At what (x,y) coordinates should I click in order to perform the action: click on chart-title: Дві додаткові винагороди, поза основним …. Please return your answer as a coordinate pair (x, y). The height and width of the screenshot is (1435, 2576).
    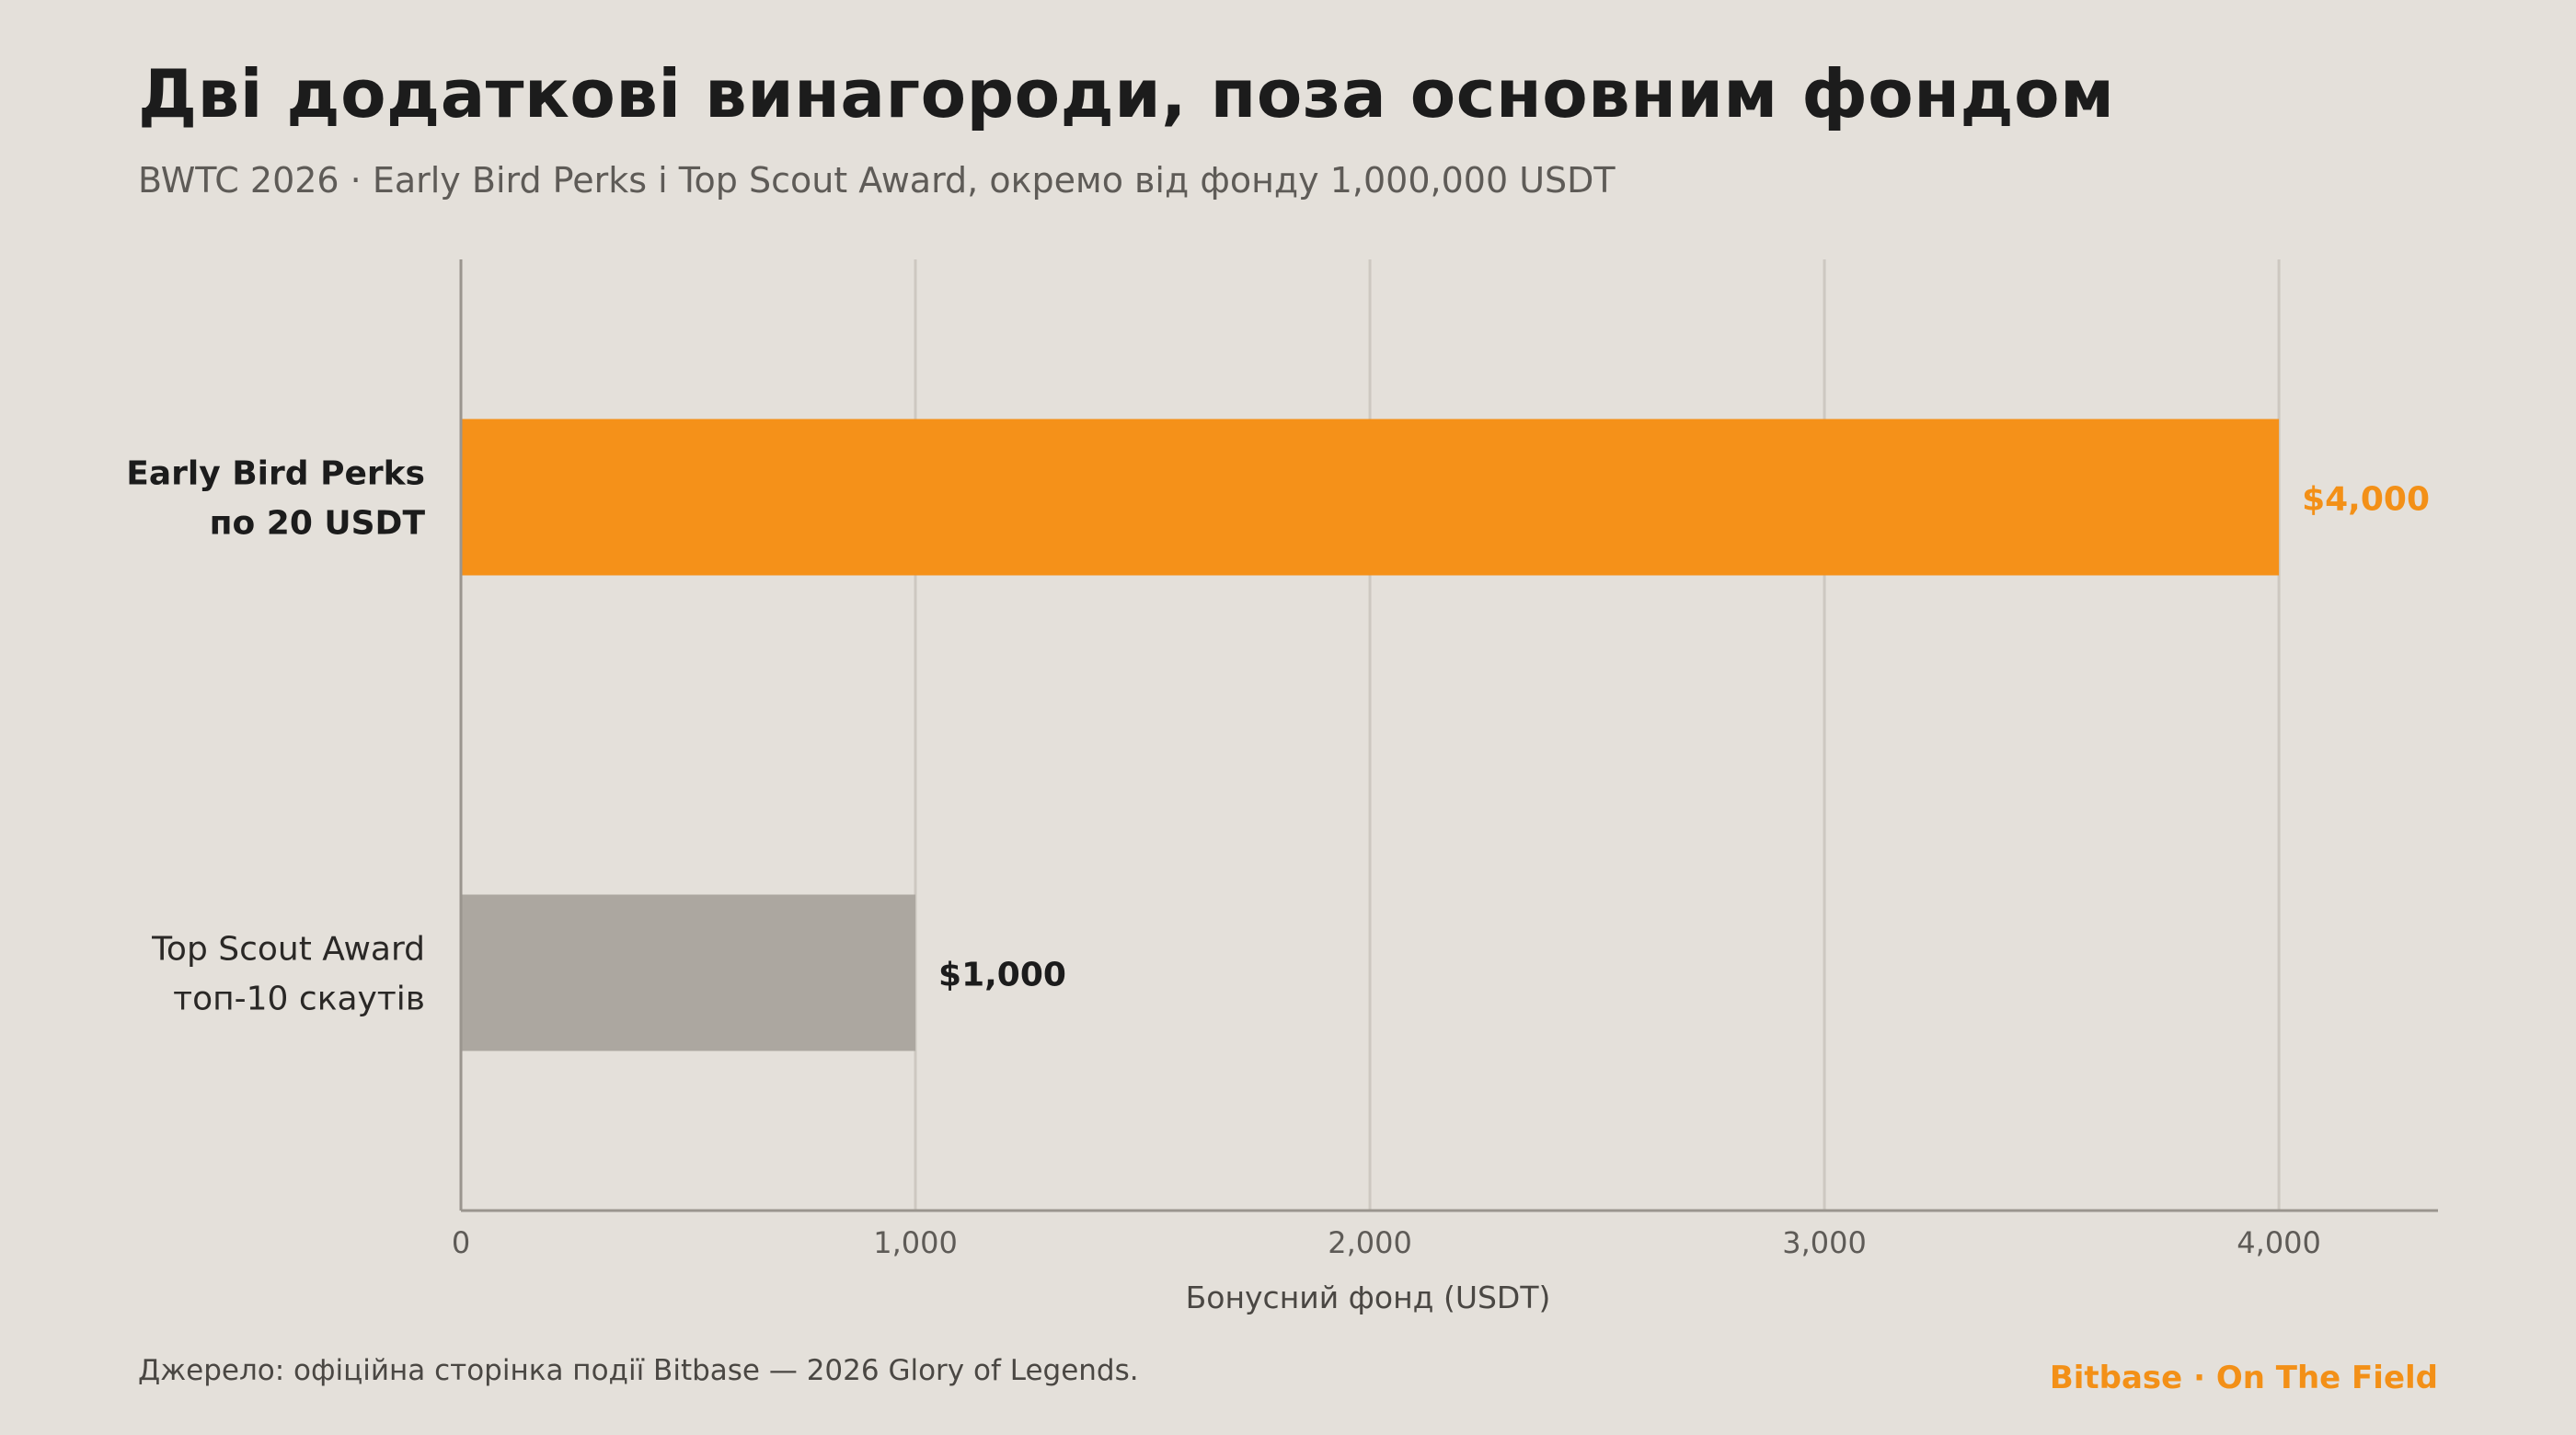
    Looking at the image, I should click on (1126, 93).